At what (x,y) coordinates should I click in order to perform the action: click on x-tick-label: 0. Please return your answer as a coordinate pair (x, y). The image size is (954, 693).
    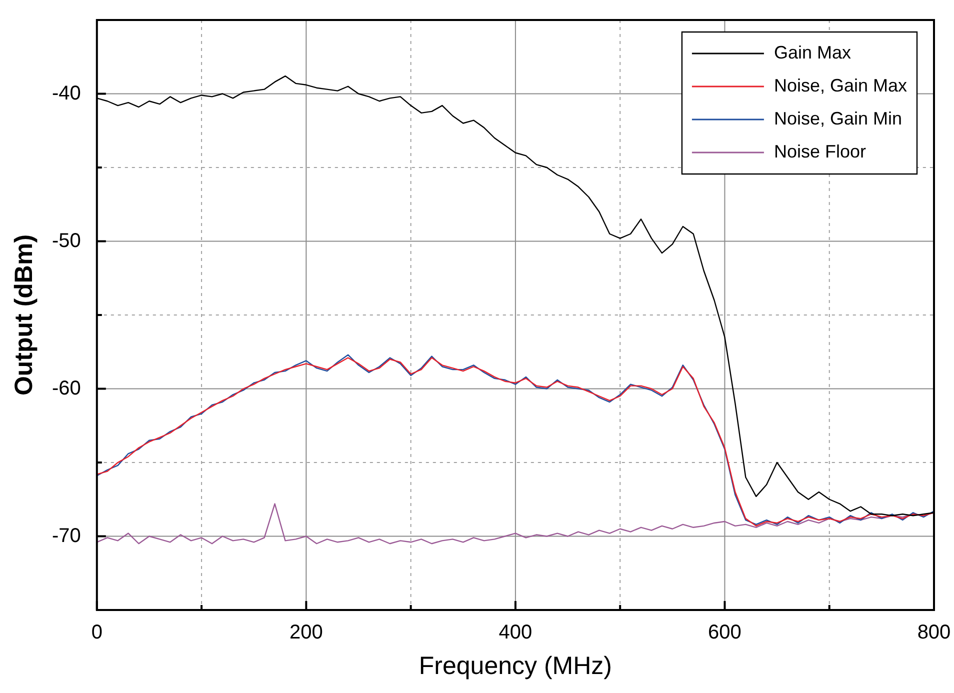
    Looking at the image, I should click on (96, 633).